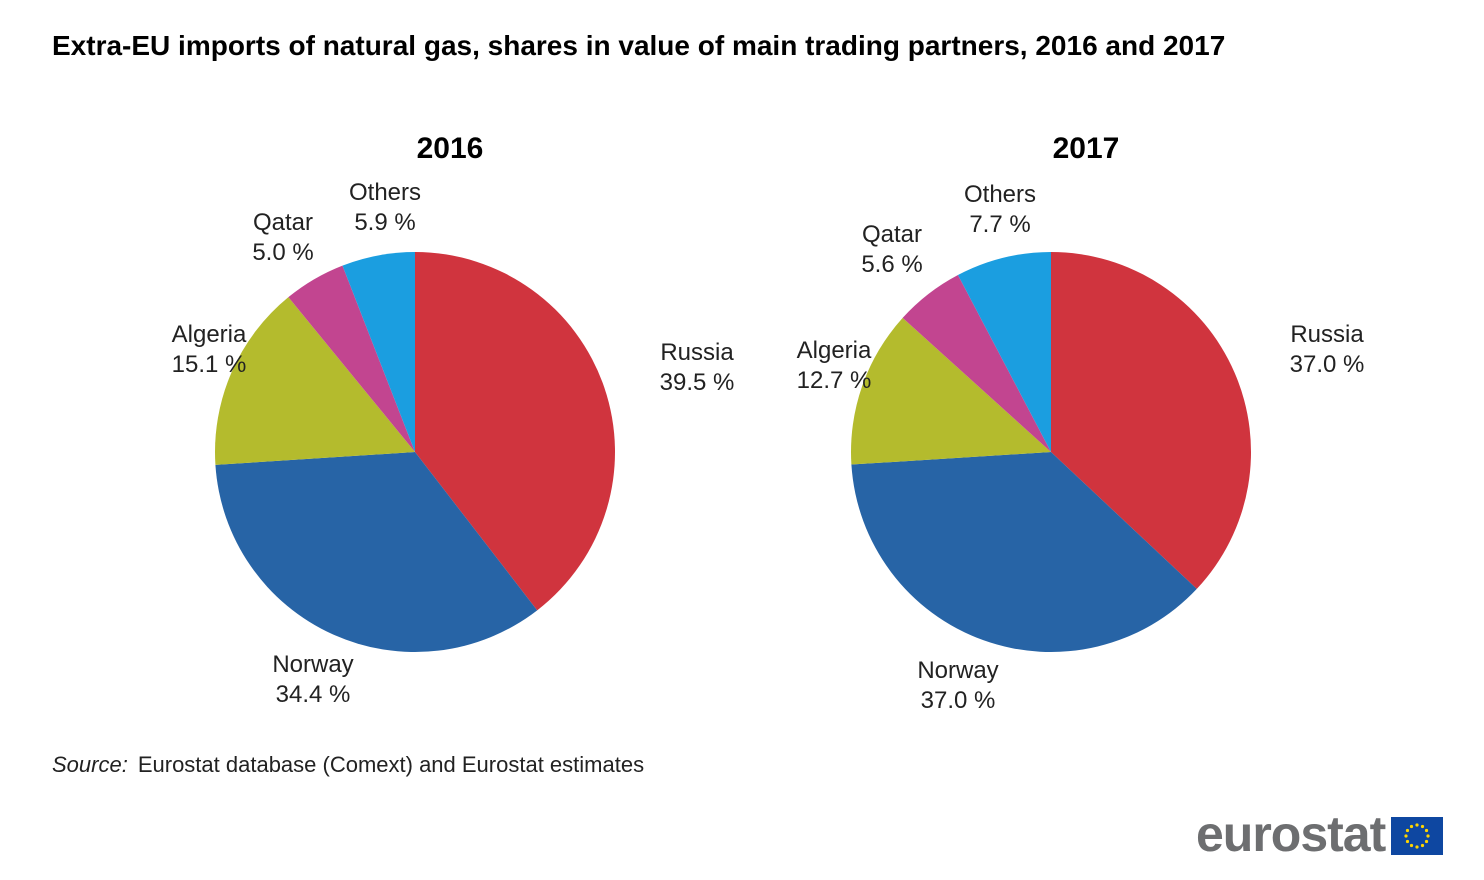 The height and width of the screenshot is (880, 1484). What do you see at coordinates (384, 222) in the screenshot?
I see `slice-value-label: 5.9 %` at bounding box center [384, 222].